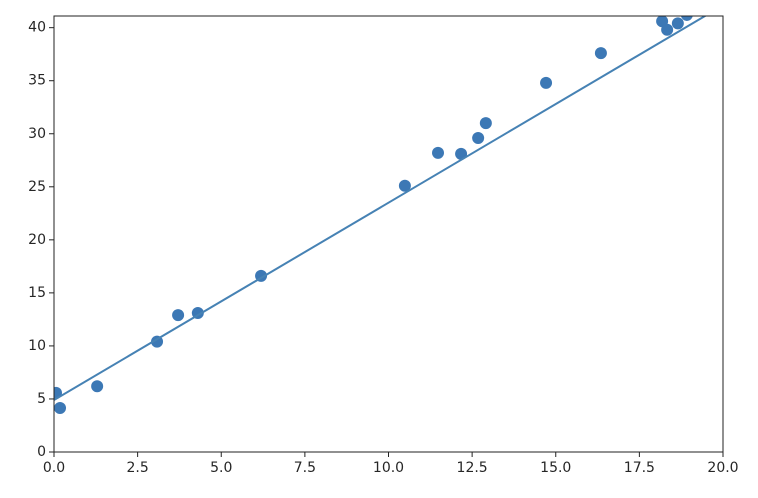 This screenshot has width=758, height=498. What do you see at coordinates (221, 468) in the screenshot?
I see `x-tick-label: 5.0` at bounding box center [221, 468].